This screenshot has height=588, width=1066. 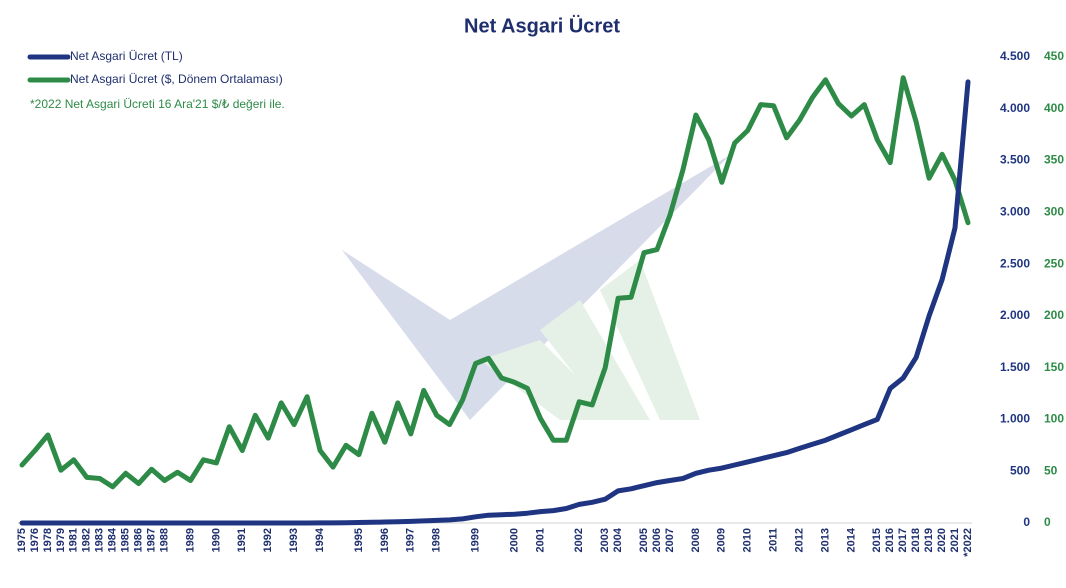 What do you see at coordinates (151, 540) in the screenshot?
I see `x-tick-label: 1987` at bounding box center [151, 540].